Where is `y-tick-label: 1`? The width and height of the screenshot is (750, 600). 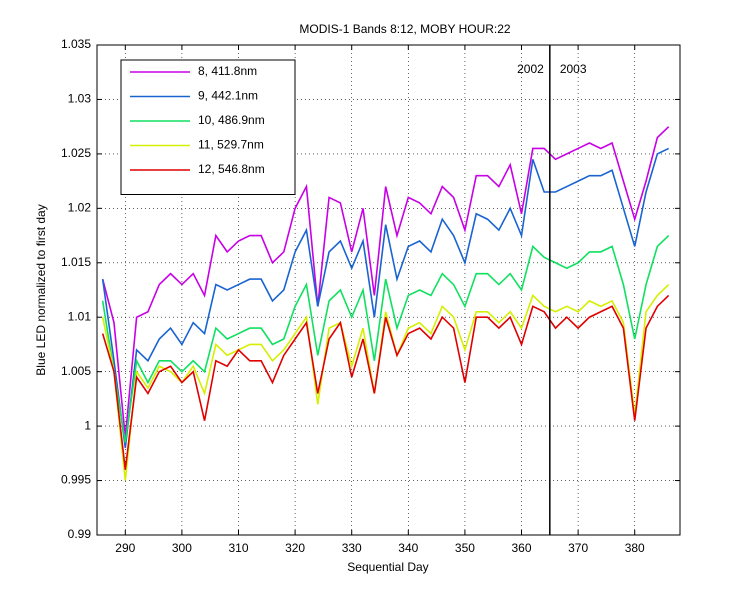 y-tick-label: 1 is located at coordinates (87, 425).